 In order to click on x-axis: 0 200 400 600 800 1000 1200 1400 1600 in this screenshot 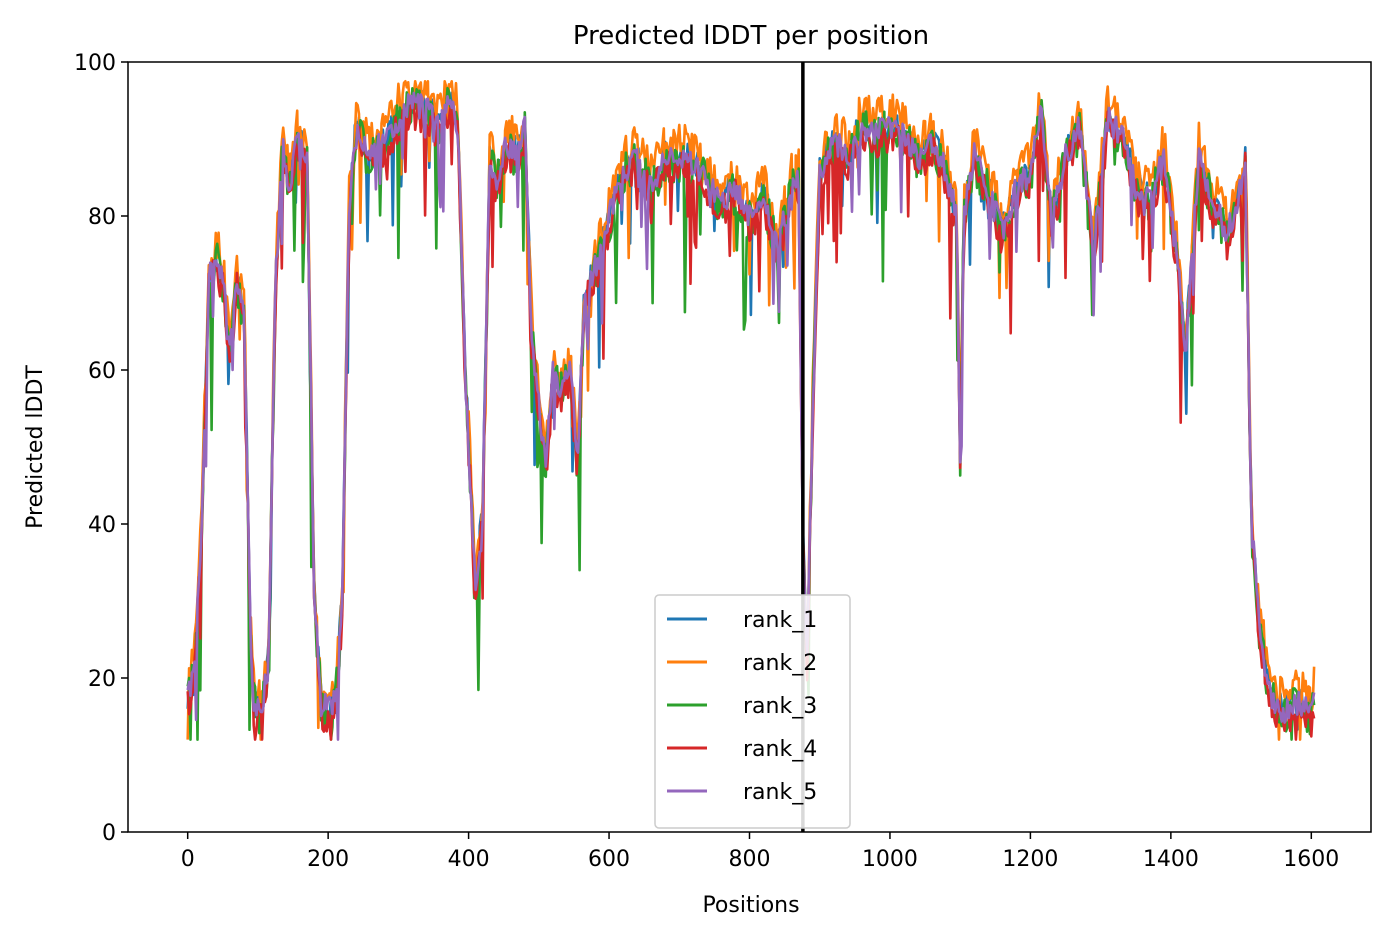, I will do `click(760, 852)`.